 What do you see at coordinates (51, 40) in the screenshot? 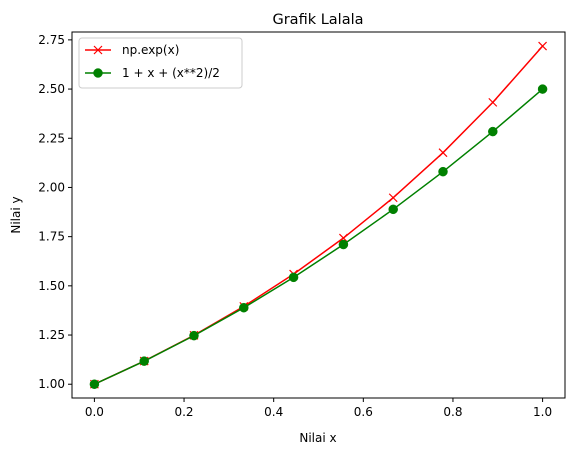
I see `y-tick-label: 2.75` at bounding box center [51, 40].